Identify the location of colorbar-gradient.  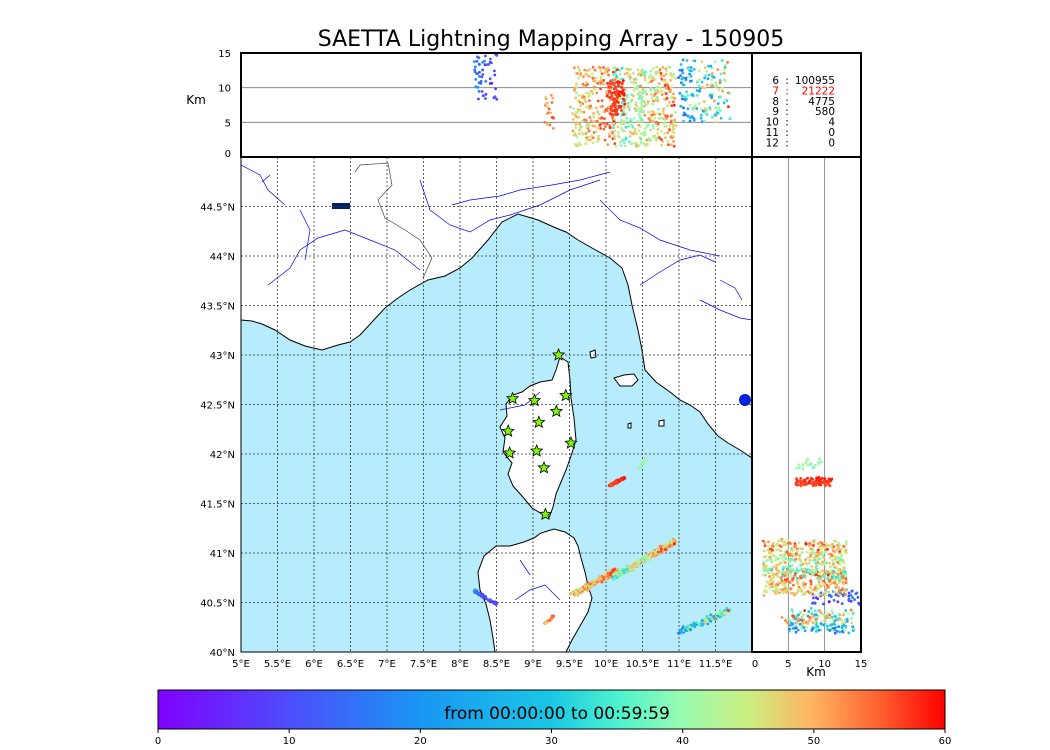
(551, 709).